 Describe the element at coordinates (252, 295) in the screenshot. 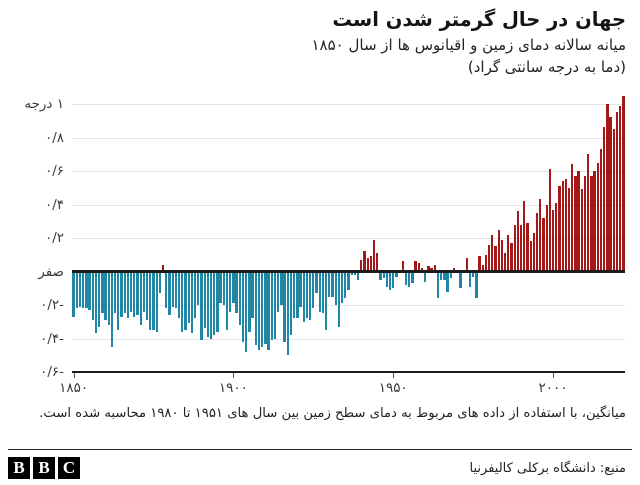

I see `bar-1906` at that location.